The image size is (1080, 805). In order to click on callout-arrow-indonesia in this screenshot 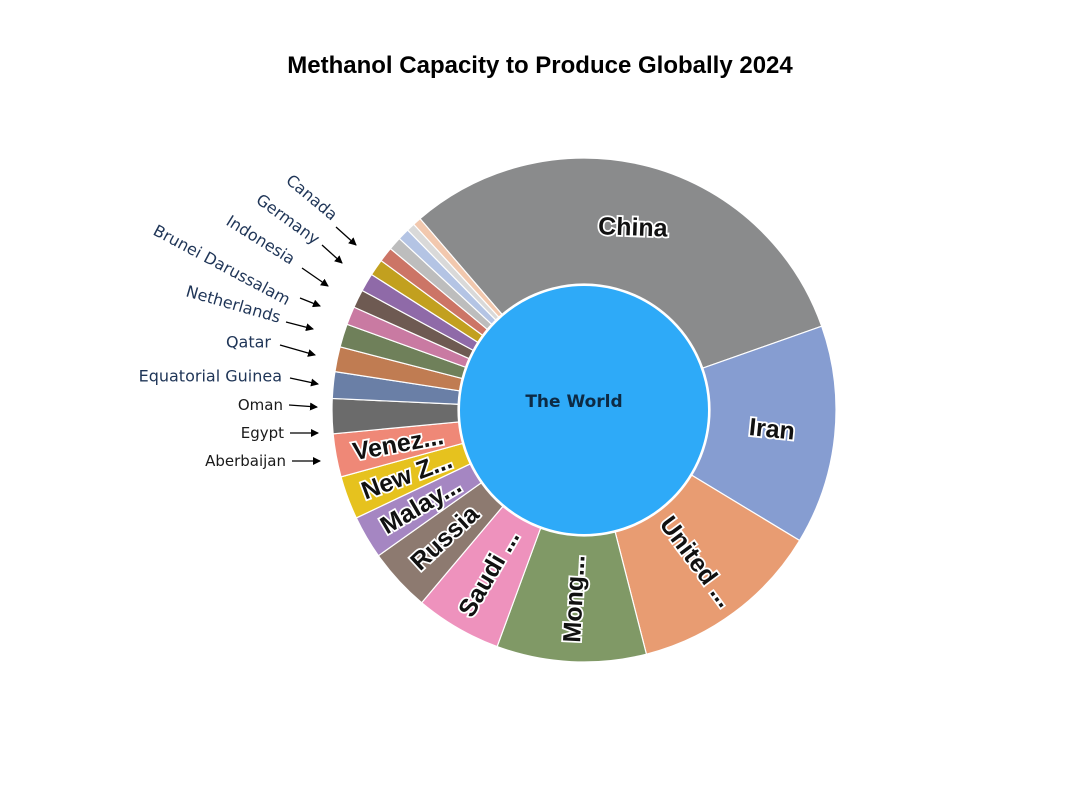, I will do `click(315, 277)`.